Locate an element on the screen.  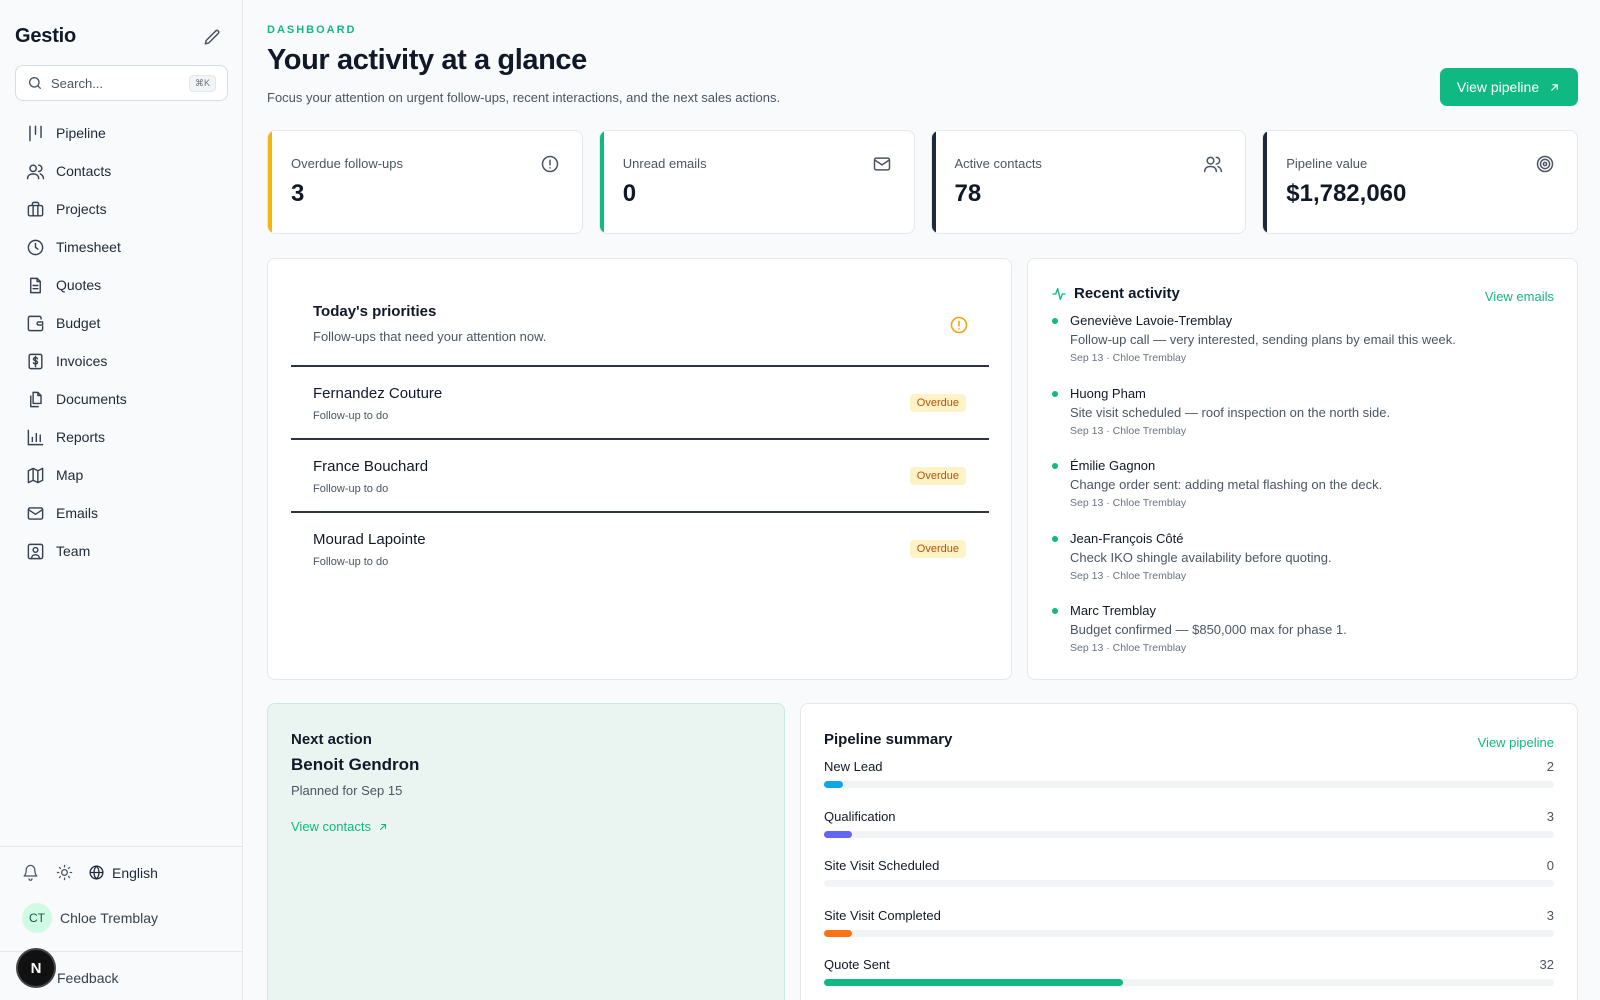
sidebar-item-reports: Reports is located at coordinates (121, 437).